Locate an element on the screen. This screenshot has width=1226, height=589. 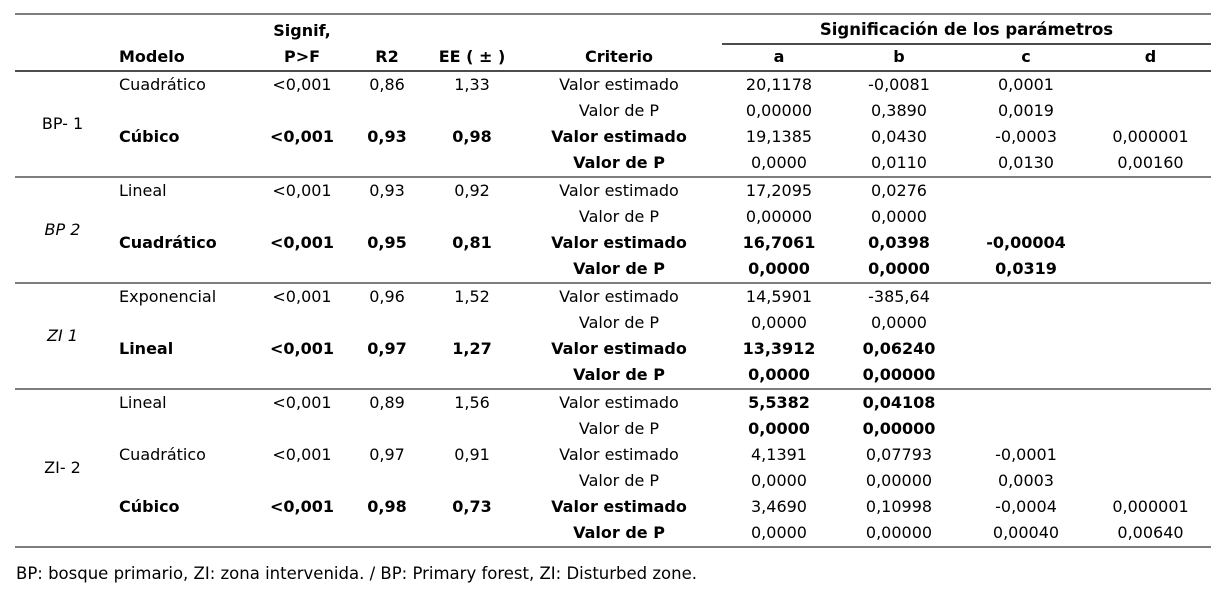
r2-cell: 0,96 is located at coordinates (387, 296).